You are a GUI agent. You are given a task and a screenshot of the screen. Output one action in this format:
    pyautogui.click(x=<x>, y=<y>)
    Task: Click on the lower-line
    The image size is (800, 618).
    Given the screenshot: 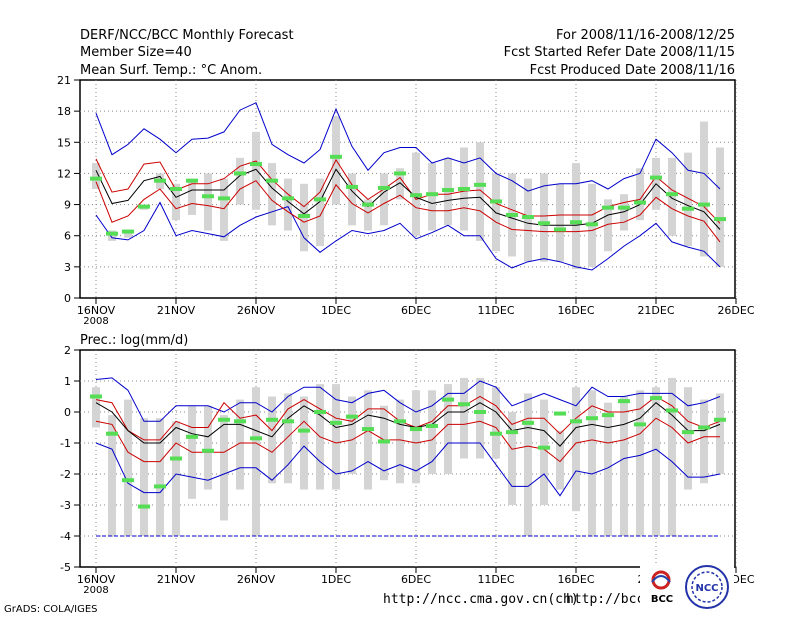 What is the action you would take?
    pyautogui.click(x=408, y=211)
    